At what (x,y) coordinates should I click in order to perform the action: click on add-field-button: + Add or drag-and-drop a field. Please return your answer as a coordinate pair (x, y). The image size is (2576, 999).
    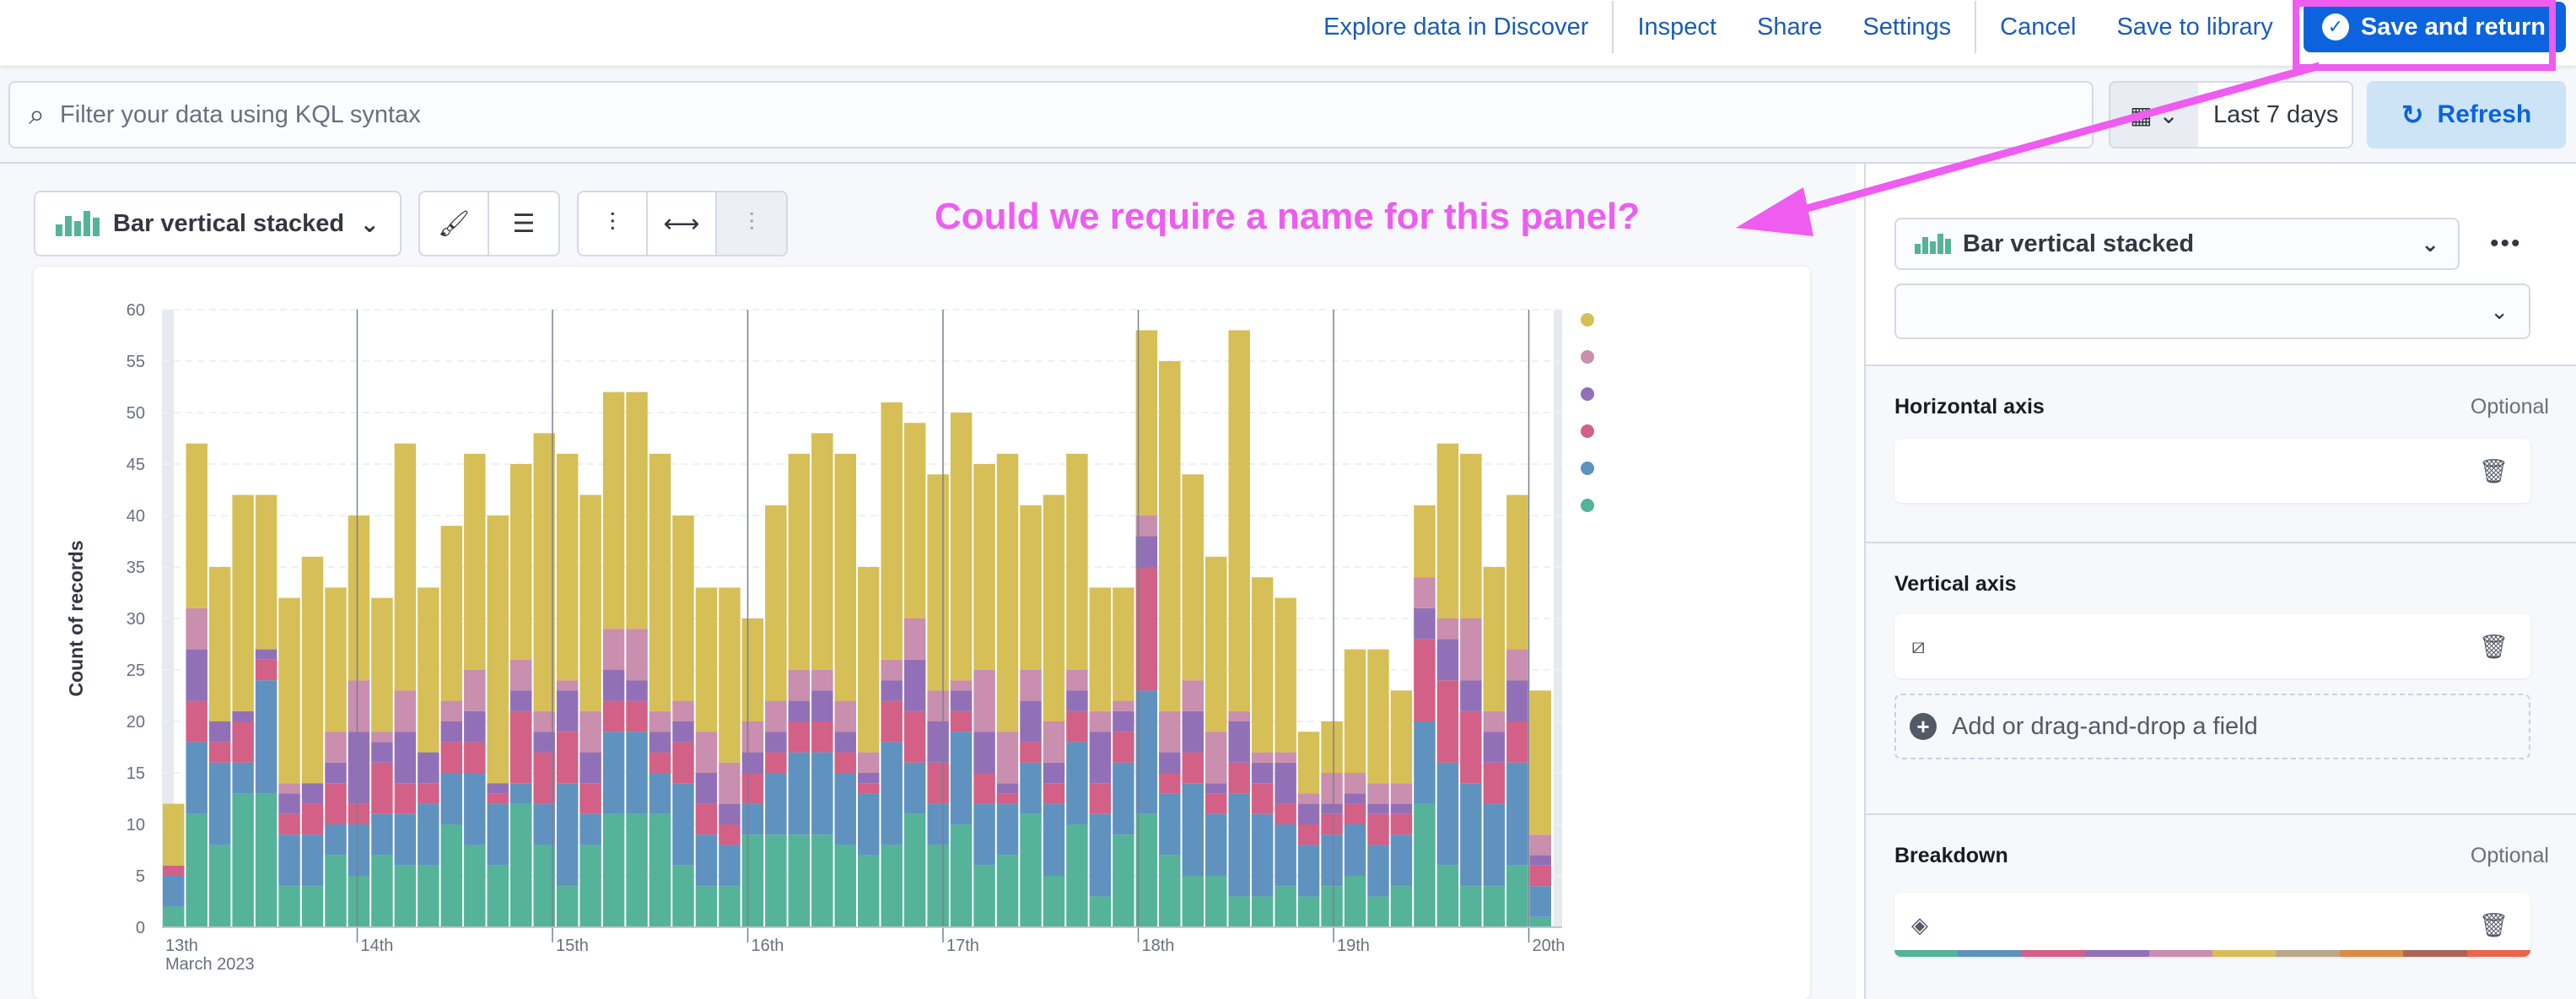
    Looking at the image, I should click on (2212, 726).